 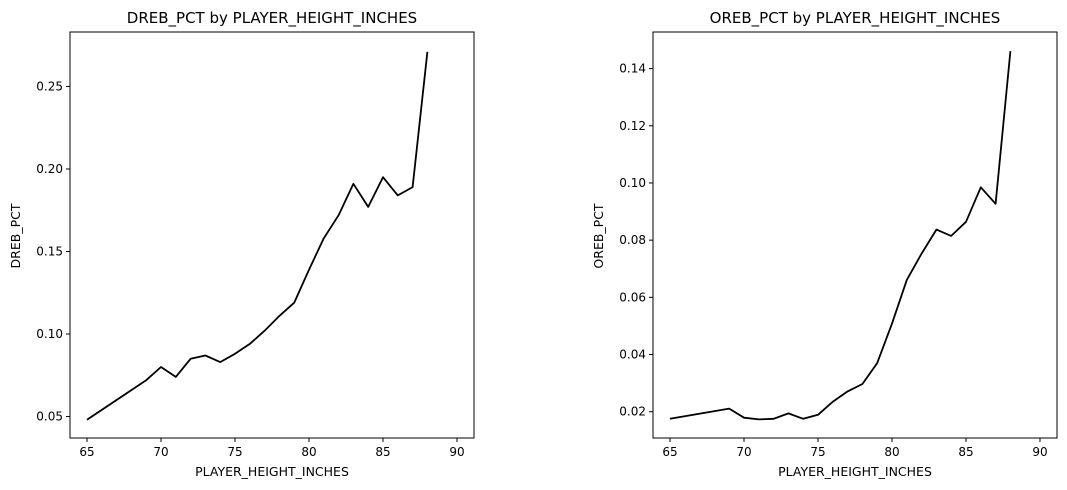 What do you see at coordinates (598, 236) in the screenshot?
I see `oreb-y-axis-label: OREB_PCT` at bounding box center [598, 236].